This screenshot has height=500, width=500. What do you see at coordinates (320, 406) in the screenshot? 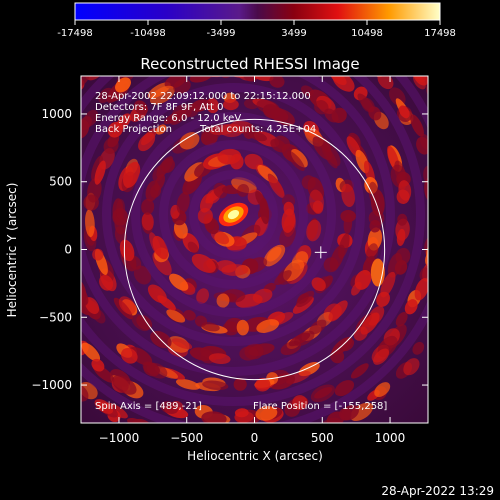
I see `annotation-flare-position: Flare Position = [-155,258]` at bounding box center [320, 406].